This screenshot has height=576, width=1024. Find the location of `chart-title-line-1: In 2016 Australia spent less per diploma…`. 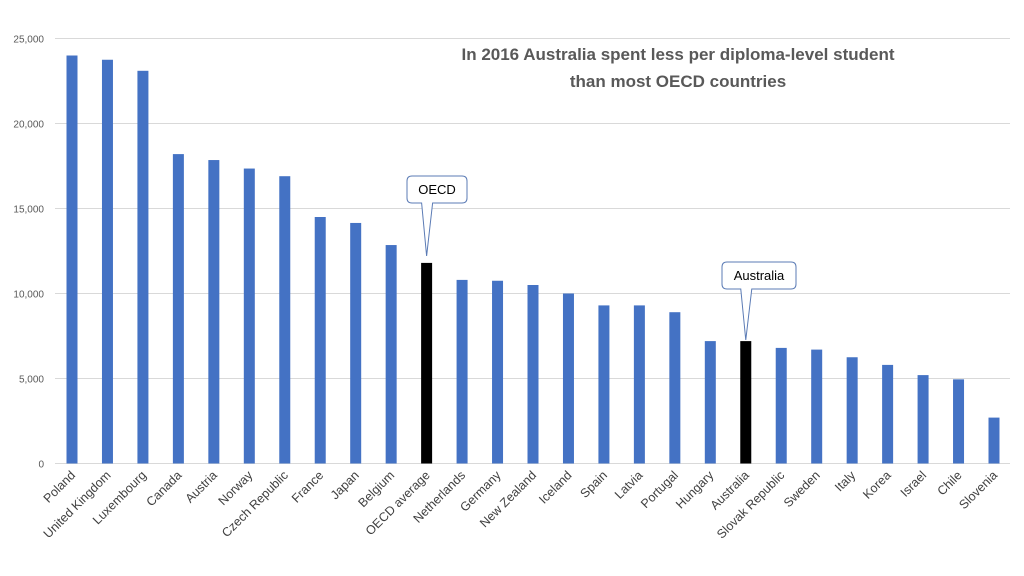

chart-title-line-1: In 2016 Australia spent less per diploma… is located at coordinates (677, 54).